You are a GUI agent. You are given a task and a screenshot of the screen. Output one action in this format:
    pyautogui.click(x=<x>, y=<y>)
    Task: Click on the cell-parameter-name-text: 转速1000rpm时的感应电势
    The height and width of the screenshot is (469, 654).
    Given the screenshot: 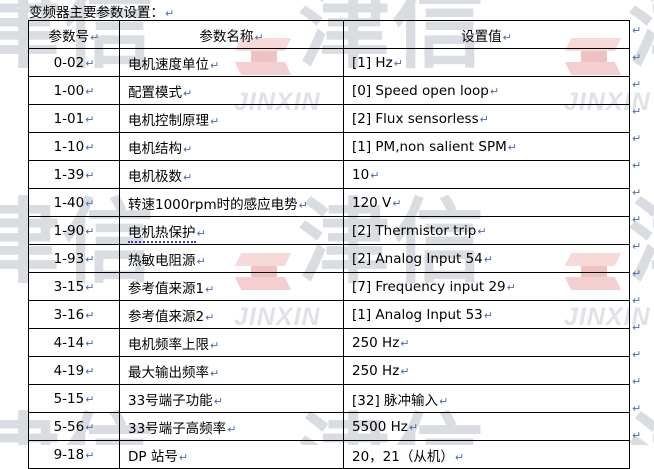 What is the action you would take?
    pyautogui.click(x=213, y=204)
    